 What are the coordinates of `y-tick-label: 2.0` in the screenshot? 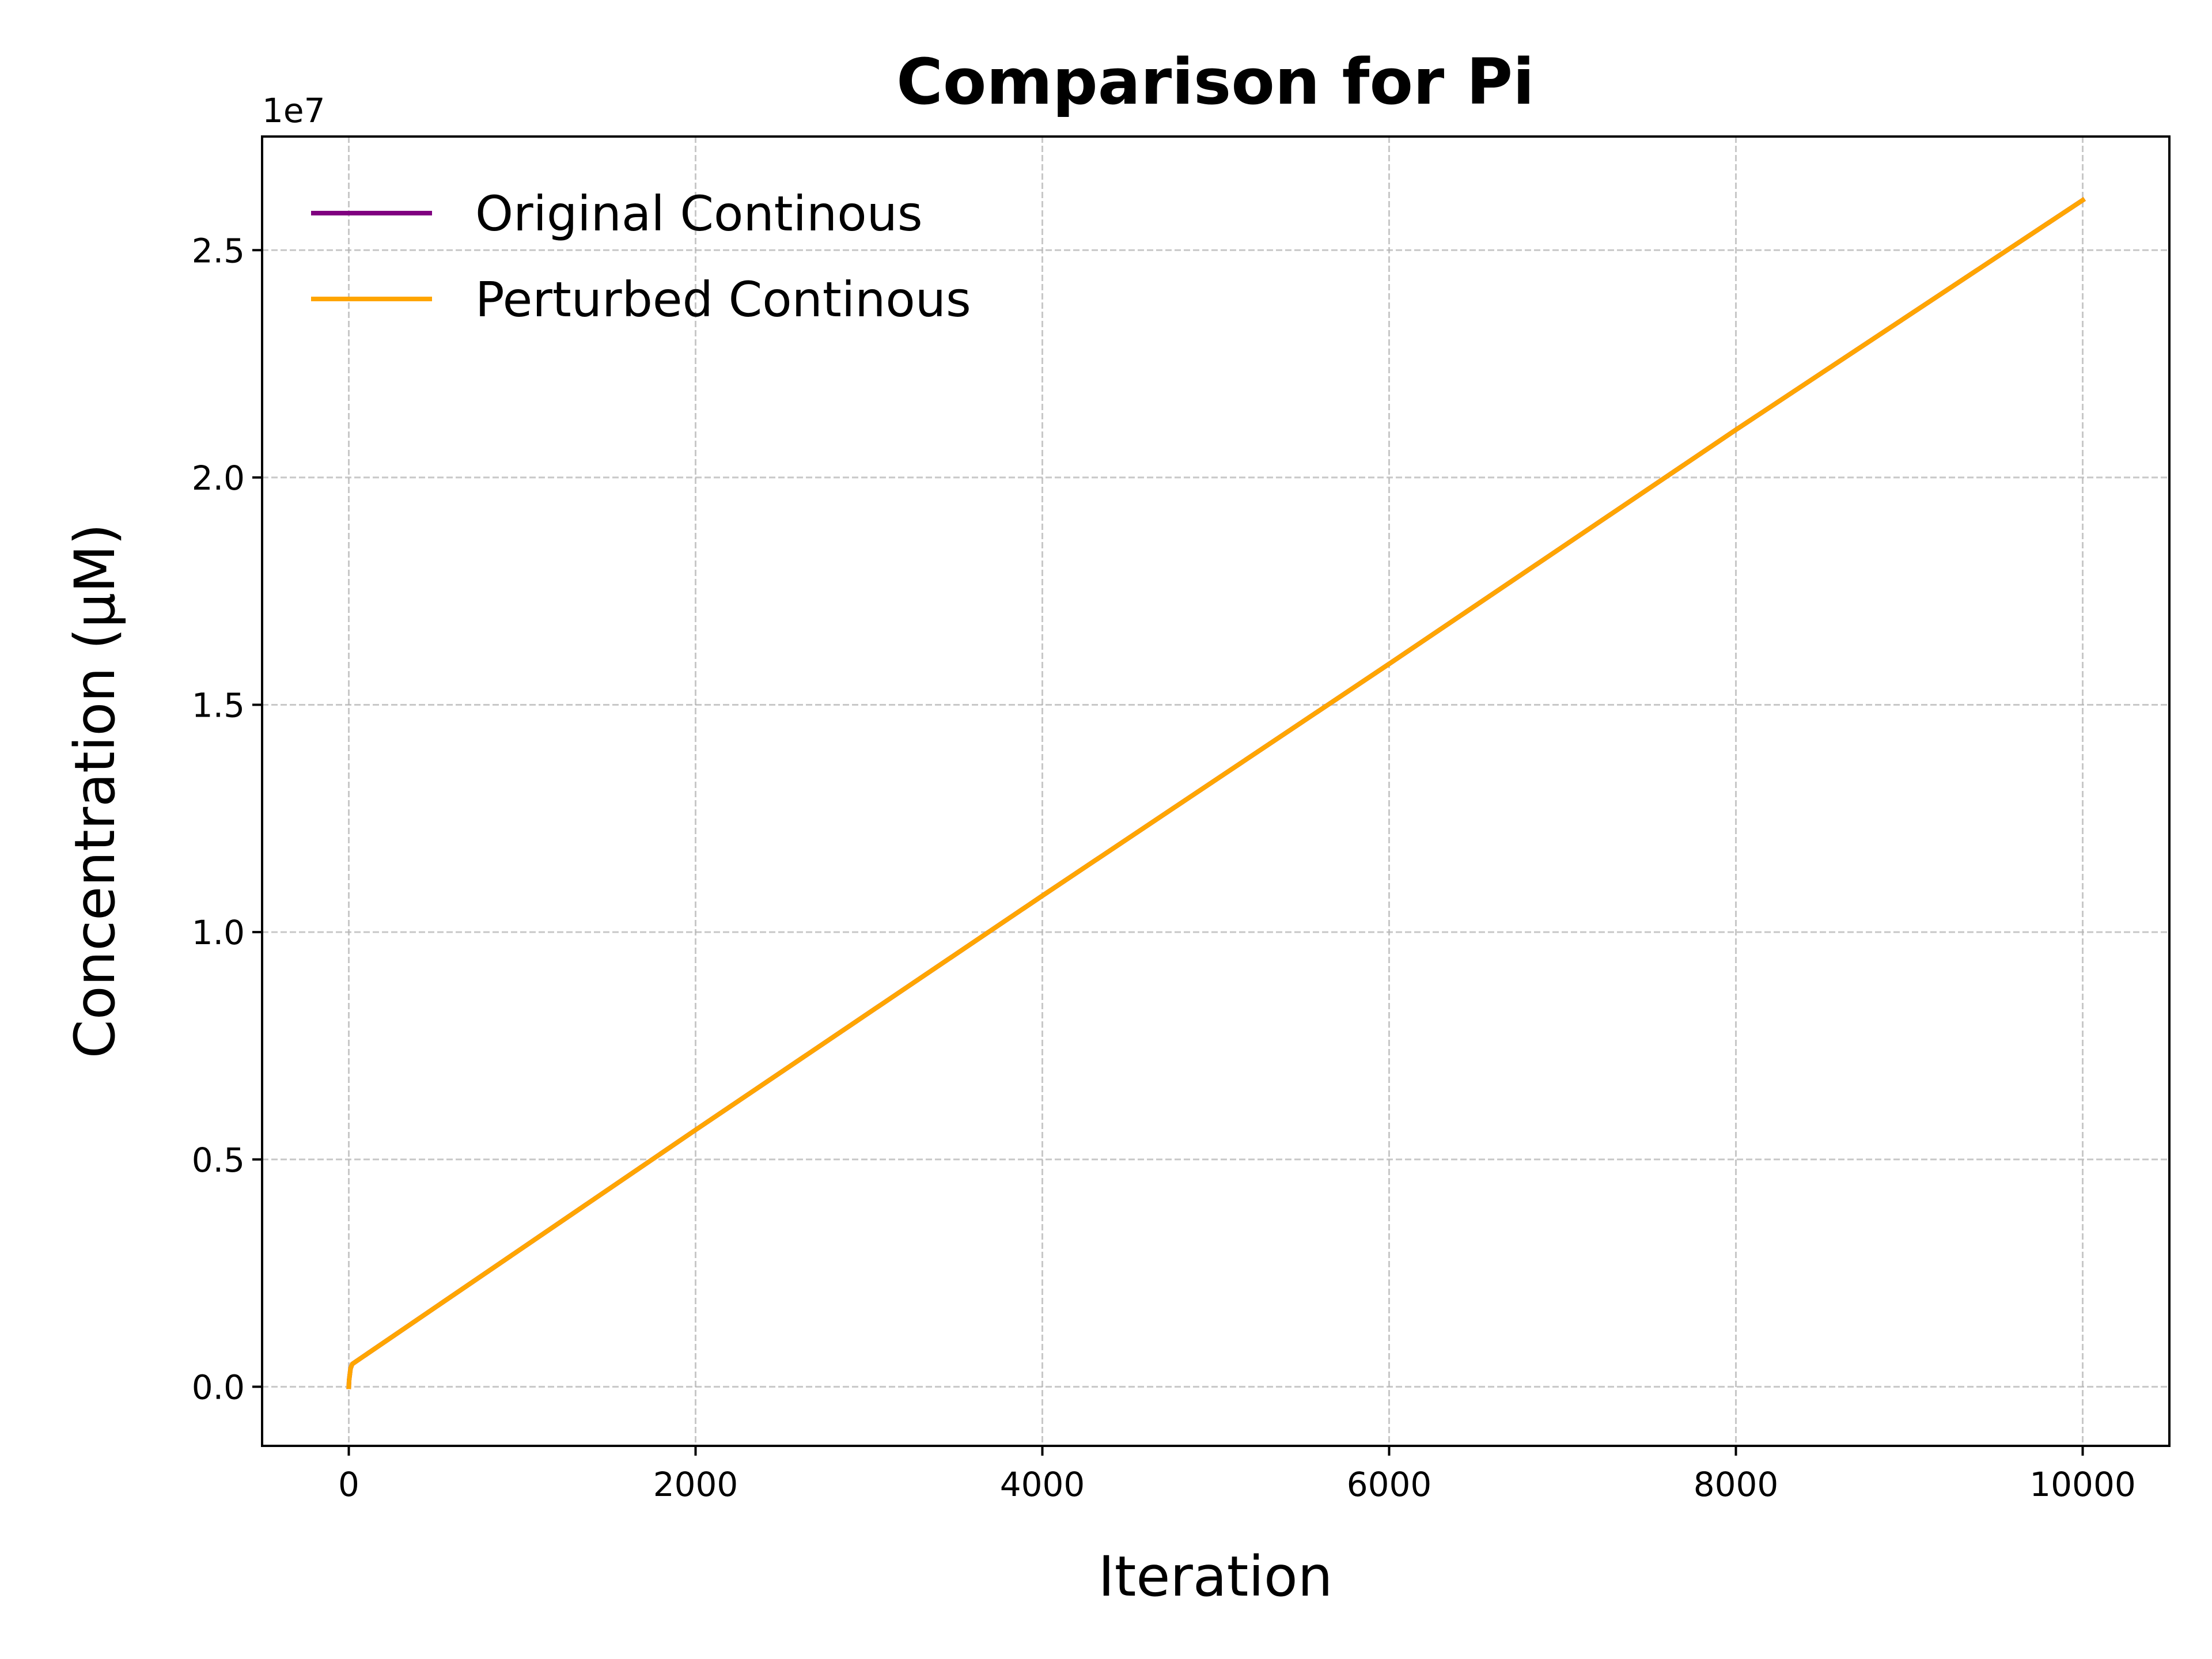 It's located at (218, 478).